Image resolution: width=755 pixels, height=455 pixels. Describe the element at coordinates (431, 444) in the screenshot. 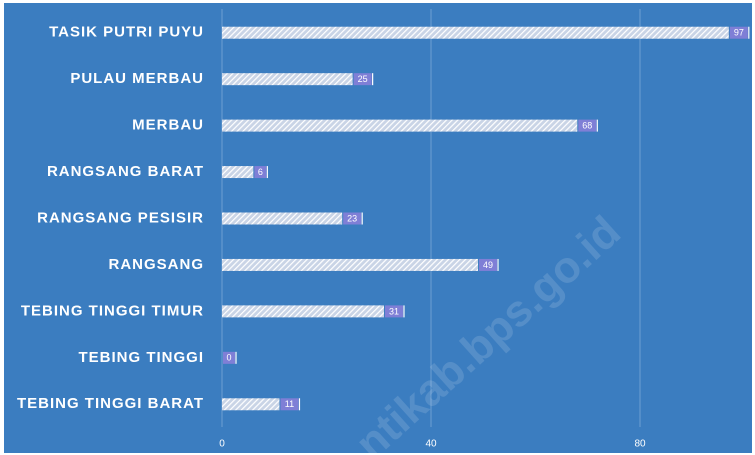

I see `x-tick-label: 40` at that location.